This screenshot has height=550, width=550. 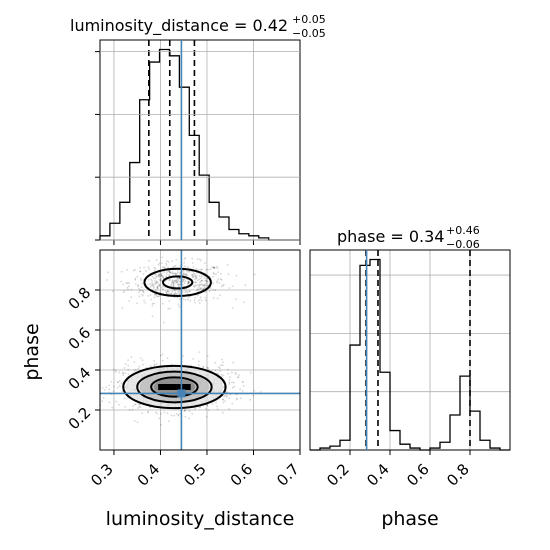 I want to click on phase-title-minus: −0.06, so click(x=463, y=244).